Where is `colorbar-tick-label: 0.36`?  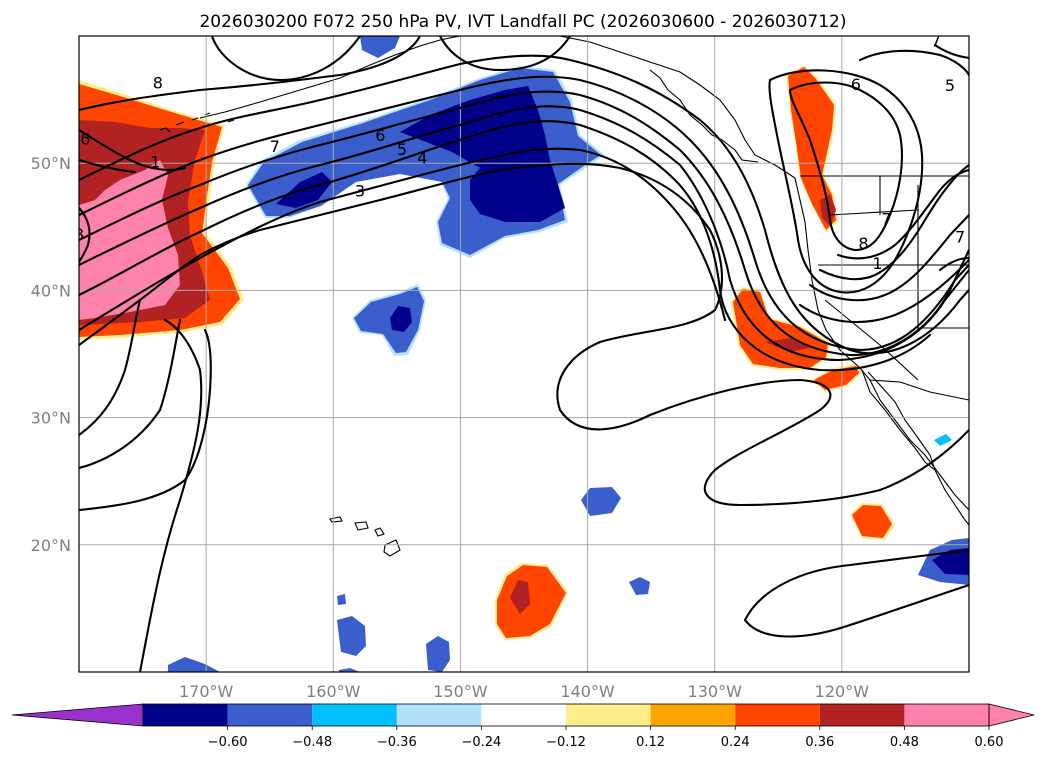
colorbar-tick-label: 0.36 is located at coordinates (819, 742).